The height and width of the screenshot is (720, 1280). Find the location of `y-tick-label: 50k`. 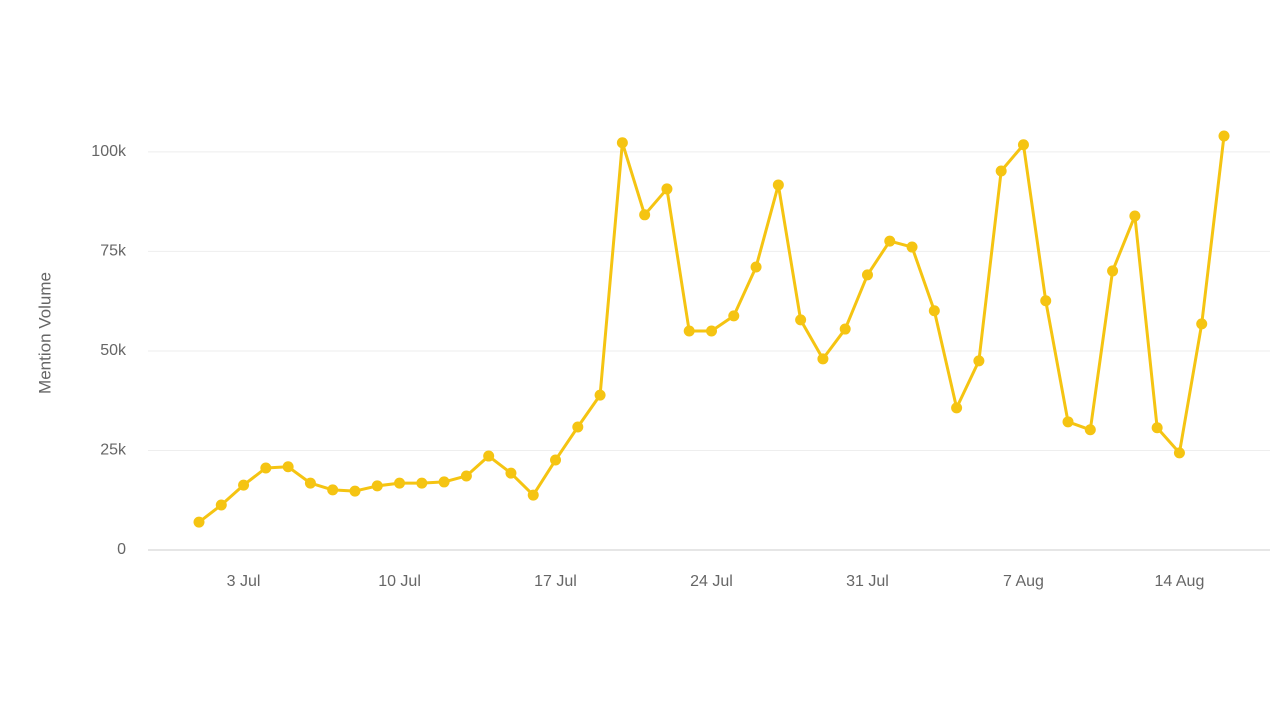

y-tick-label: 50k is located at coordinates (113, 350).